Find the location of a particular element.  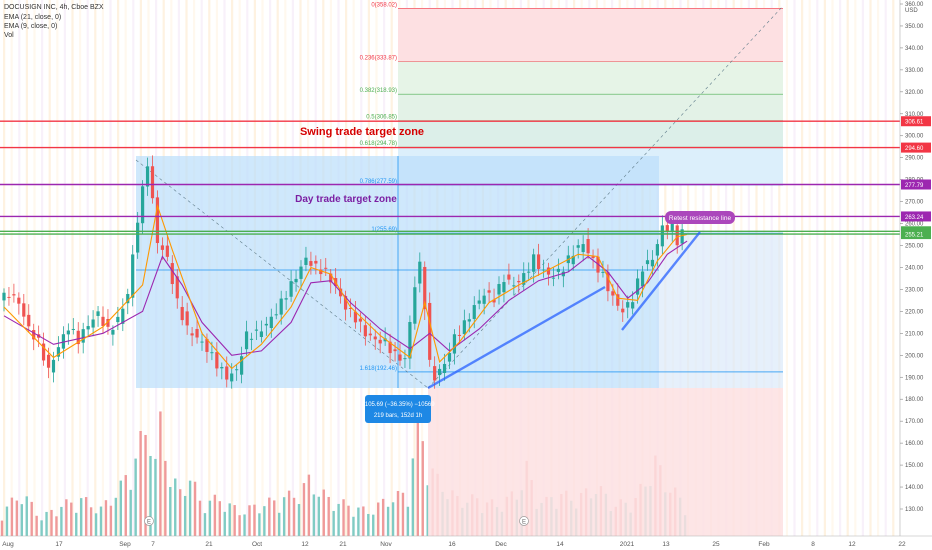

ema21-legend: EMA (21, close, 0) is located at coordinates (33, 17).